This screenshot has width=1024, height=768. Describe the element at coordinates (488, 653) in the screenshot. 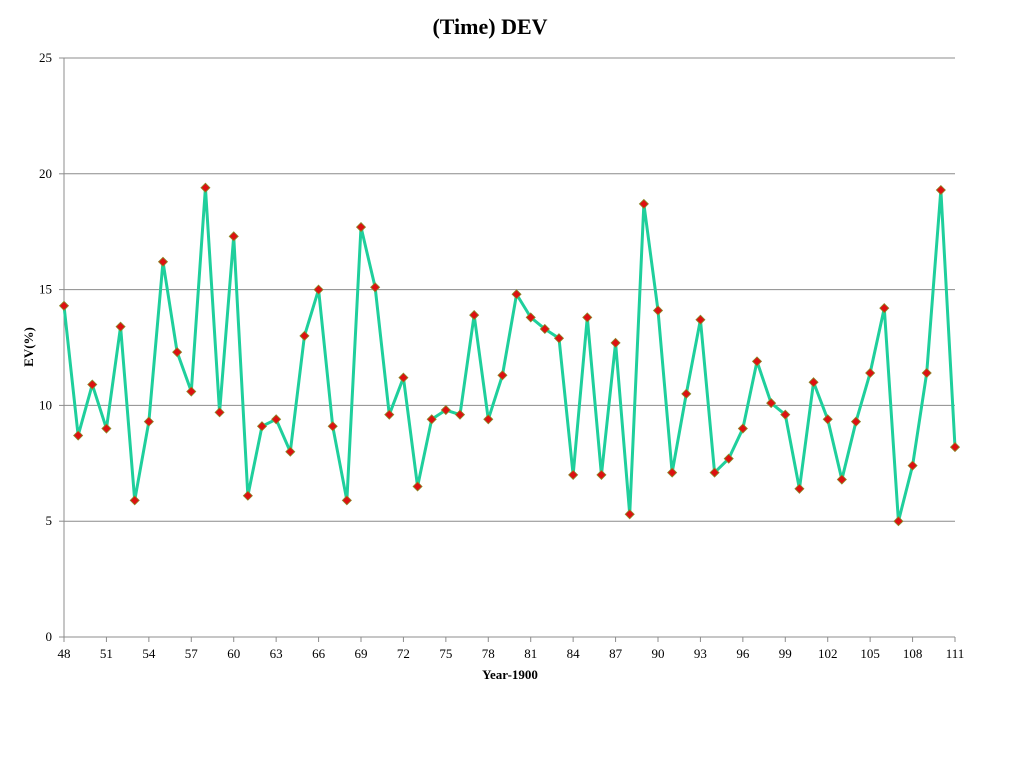

I see `x-tick-label: 78` at that location.